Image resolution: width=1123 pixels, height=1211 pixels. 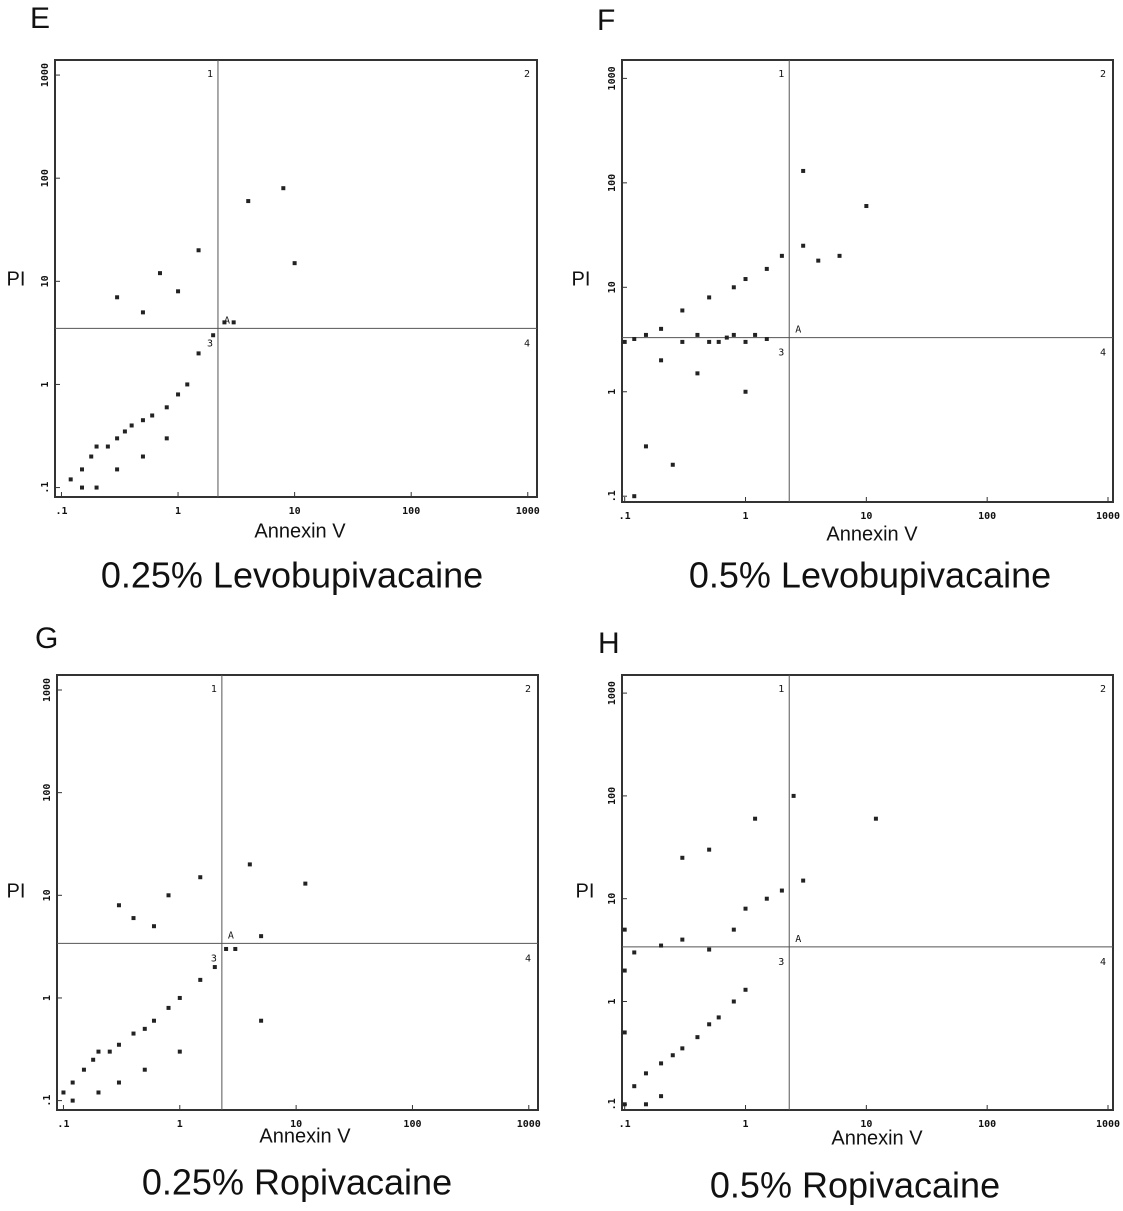 I want to click on quadrant-label: 3, so click(x=781, y=962).